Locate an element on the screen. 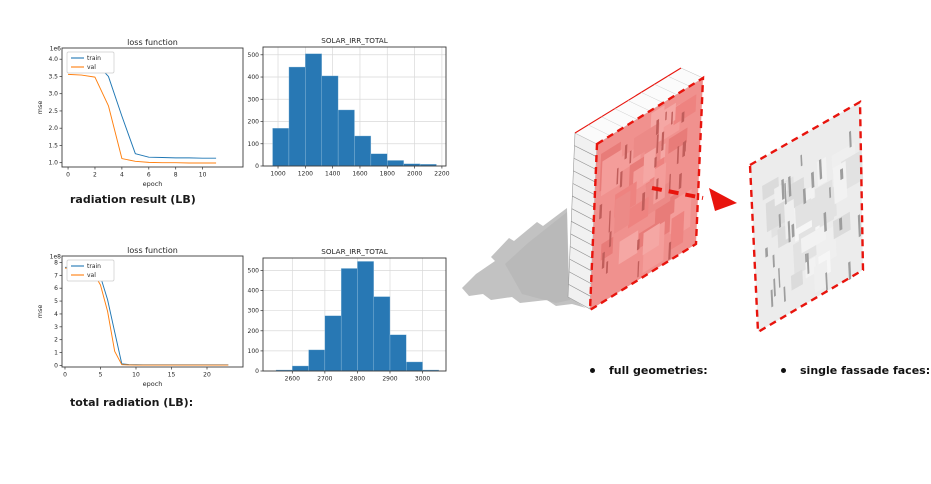 The height and width of the screenshot is (484, 931). bullet-label-full-geometries: full geometries: is located at coordinates (658, 370).